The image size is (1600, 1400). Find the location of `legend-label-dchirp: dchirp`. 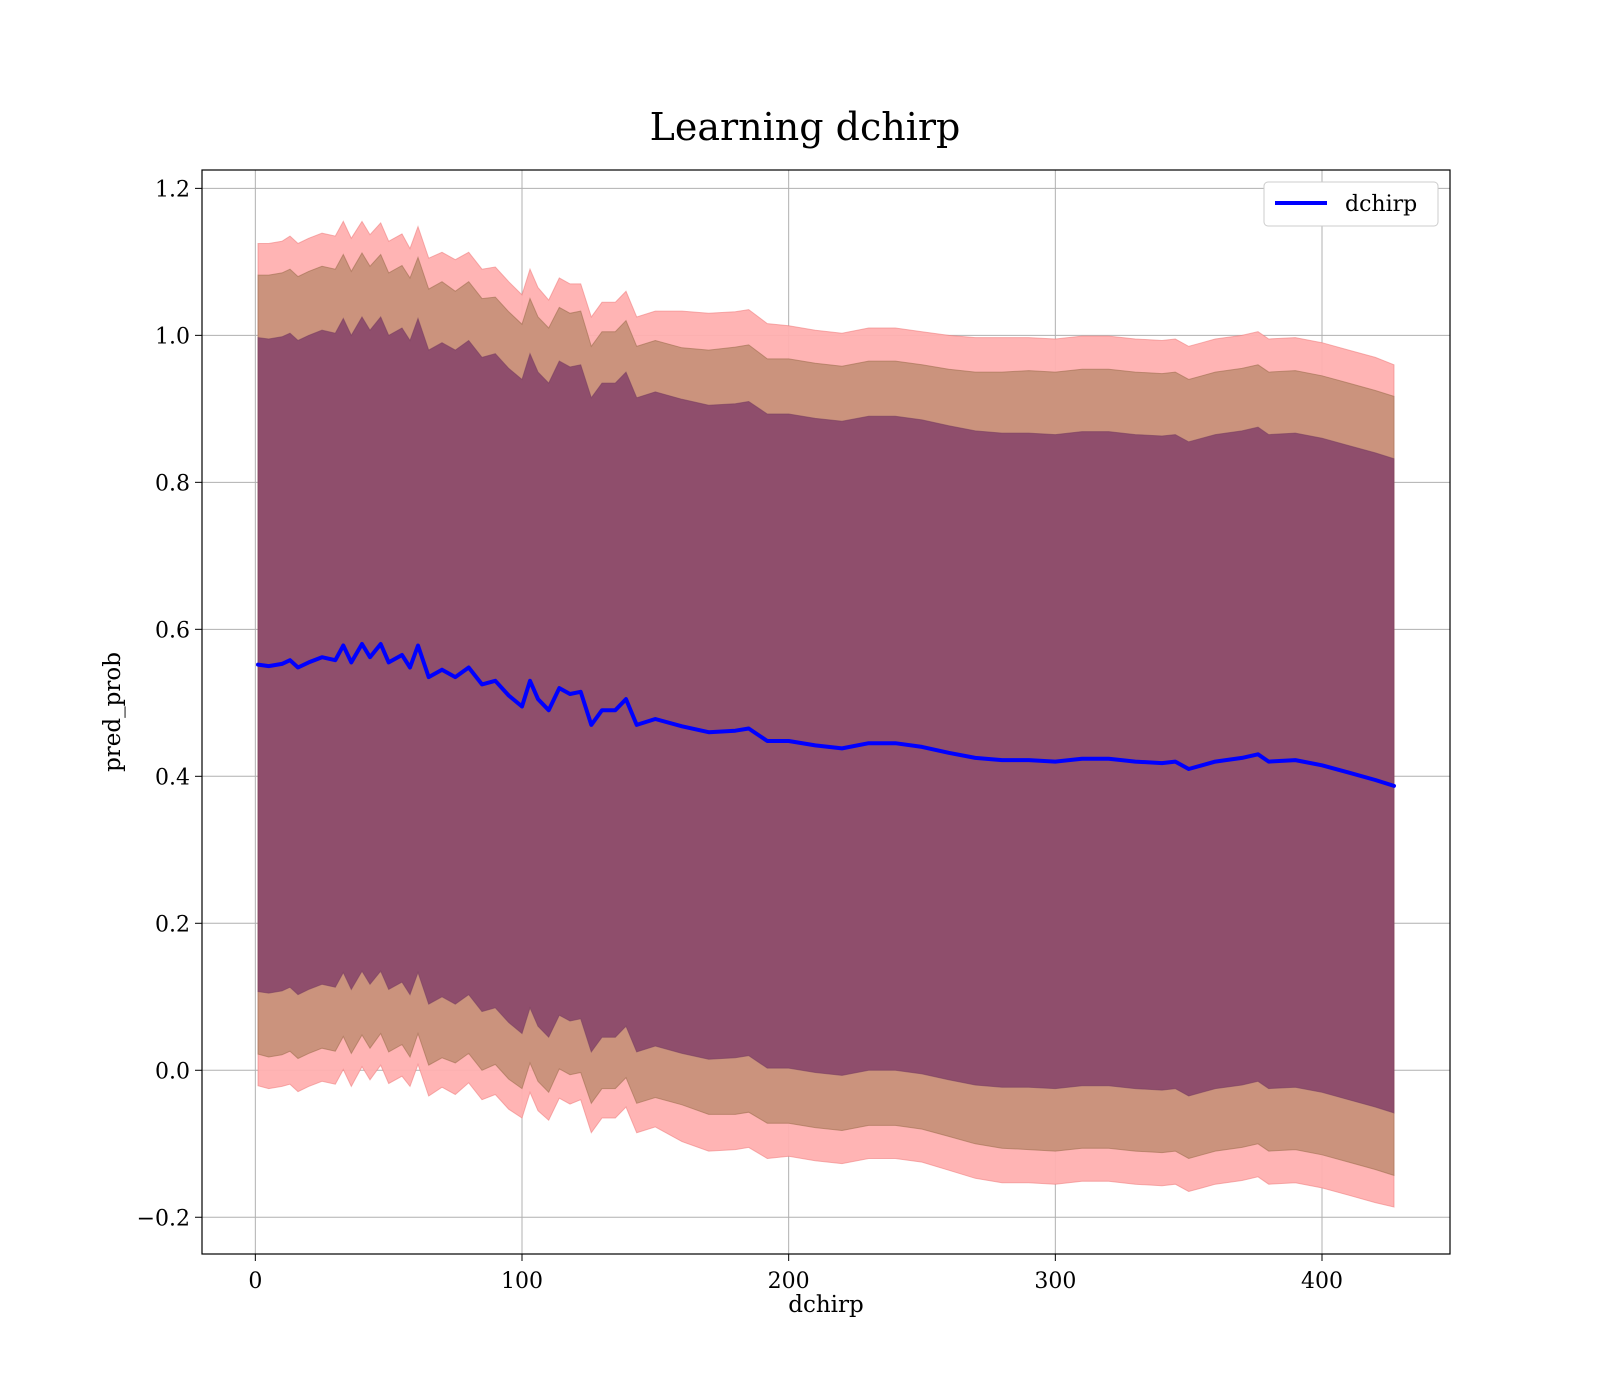

legend-label-dchirp: dchirp is located at coordinates (1381, 204).